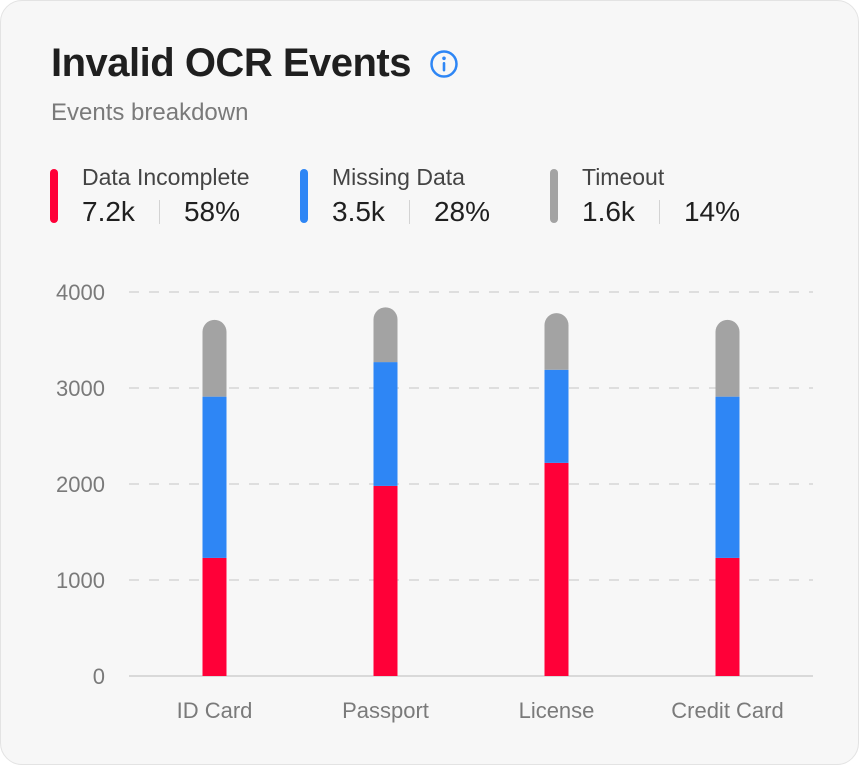  Describe the element at coordinates (108, 211) in the screenshot. I see `legend-value: 7.2k` at that location.